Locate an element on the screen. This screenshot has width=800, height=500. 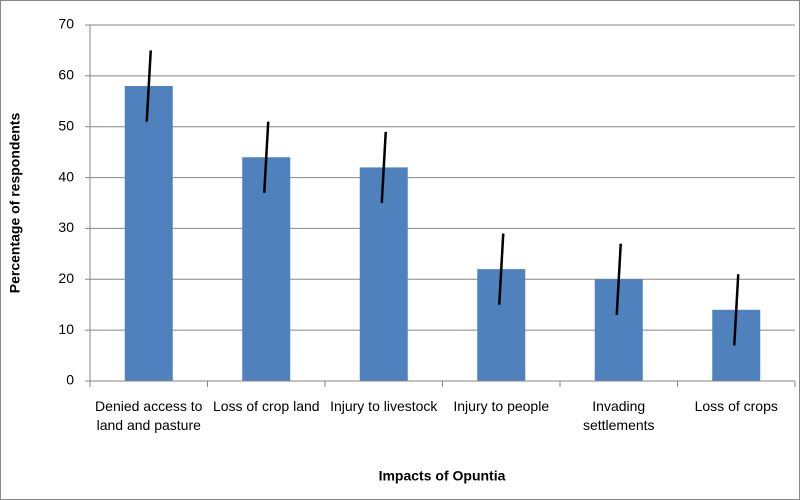
y-tick-label: 0 is located at coordinates (70, 380).